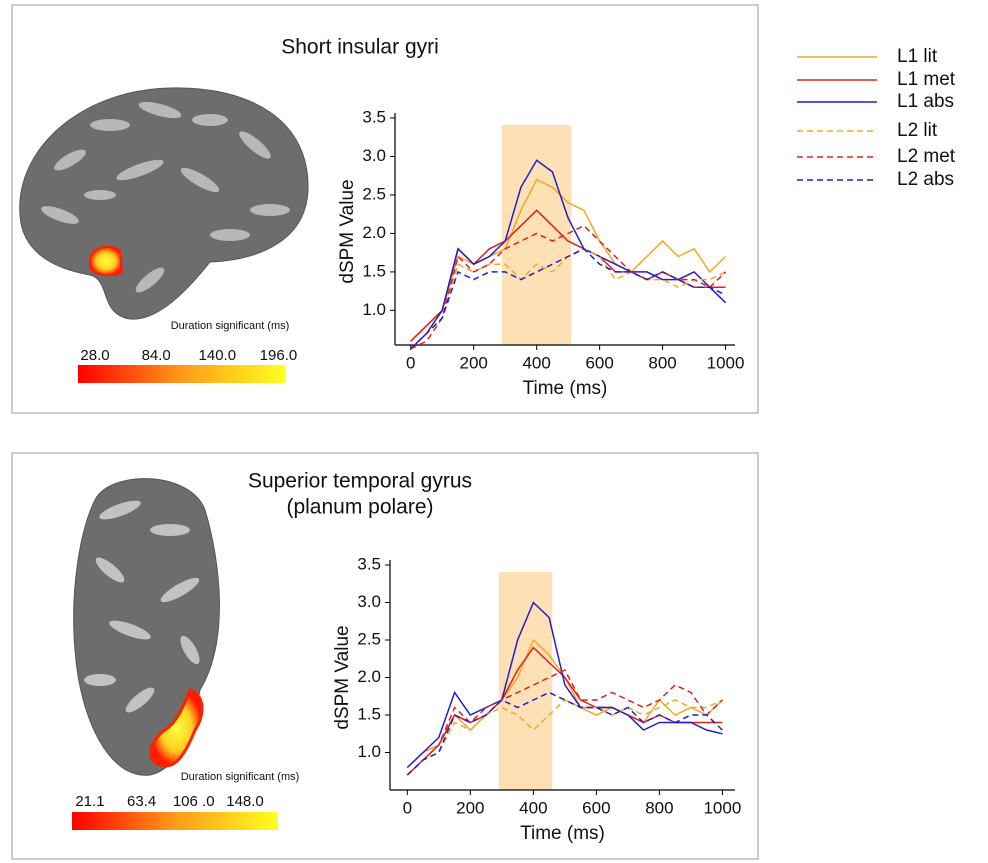 The image size is (988, 863). Describe the element at coordinates (245, 801) in the screenshot. I see `colorbar-tick-label: 148.0` at that location.